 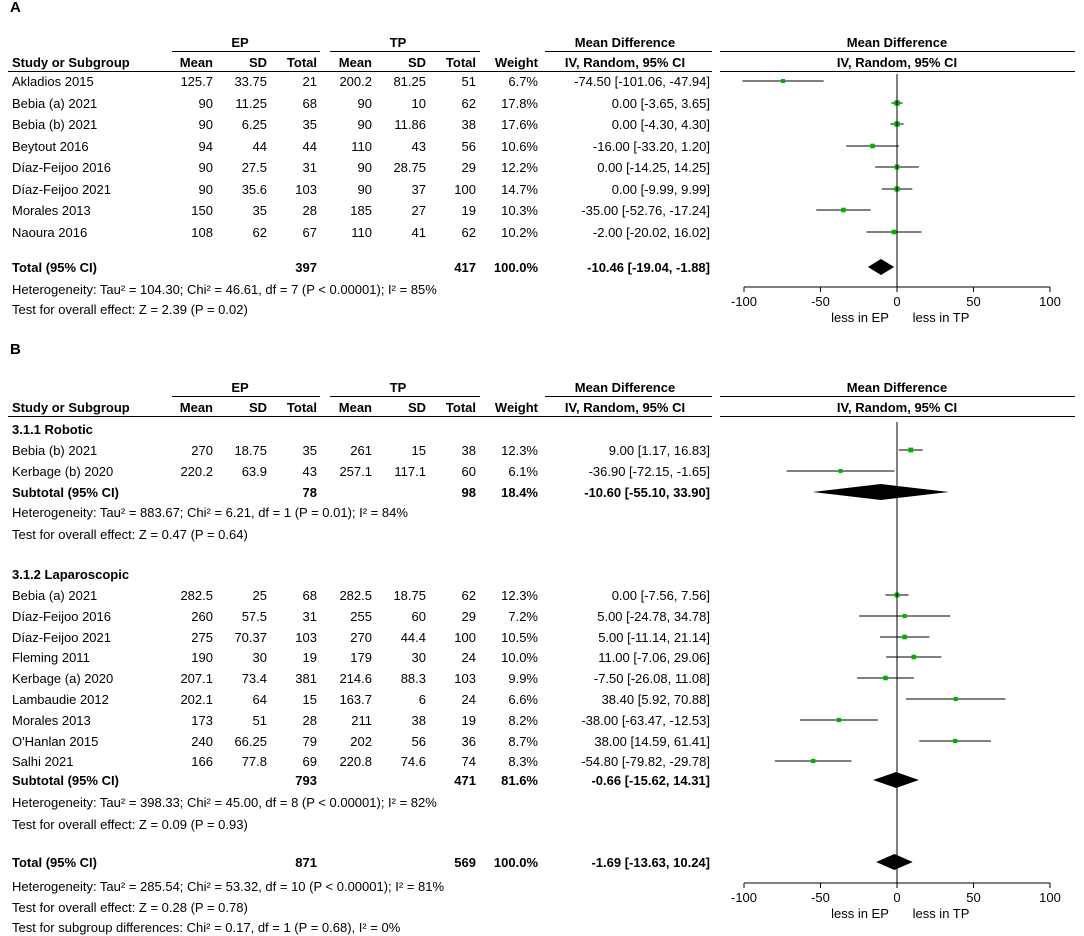 I want to click on a-axis-tick-label: 0, so click(x=897, y=301).